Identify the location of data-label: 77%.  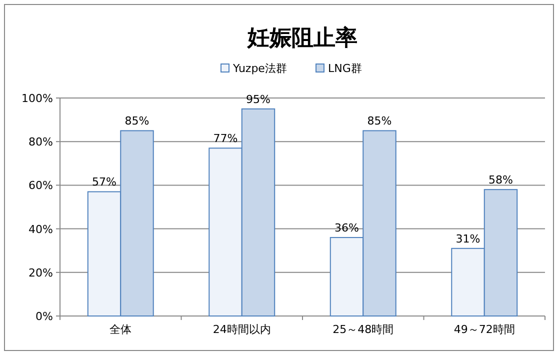
(225, 139).